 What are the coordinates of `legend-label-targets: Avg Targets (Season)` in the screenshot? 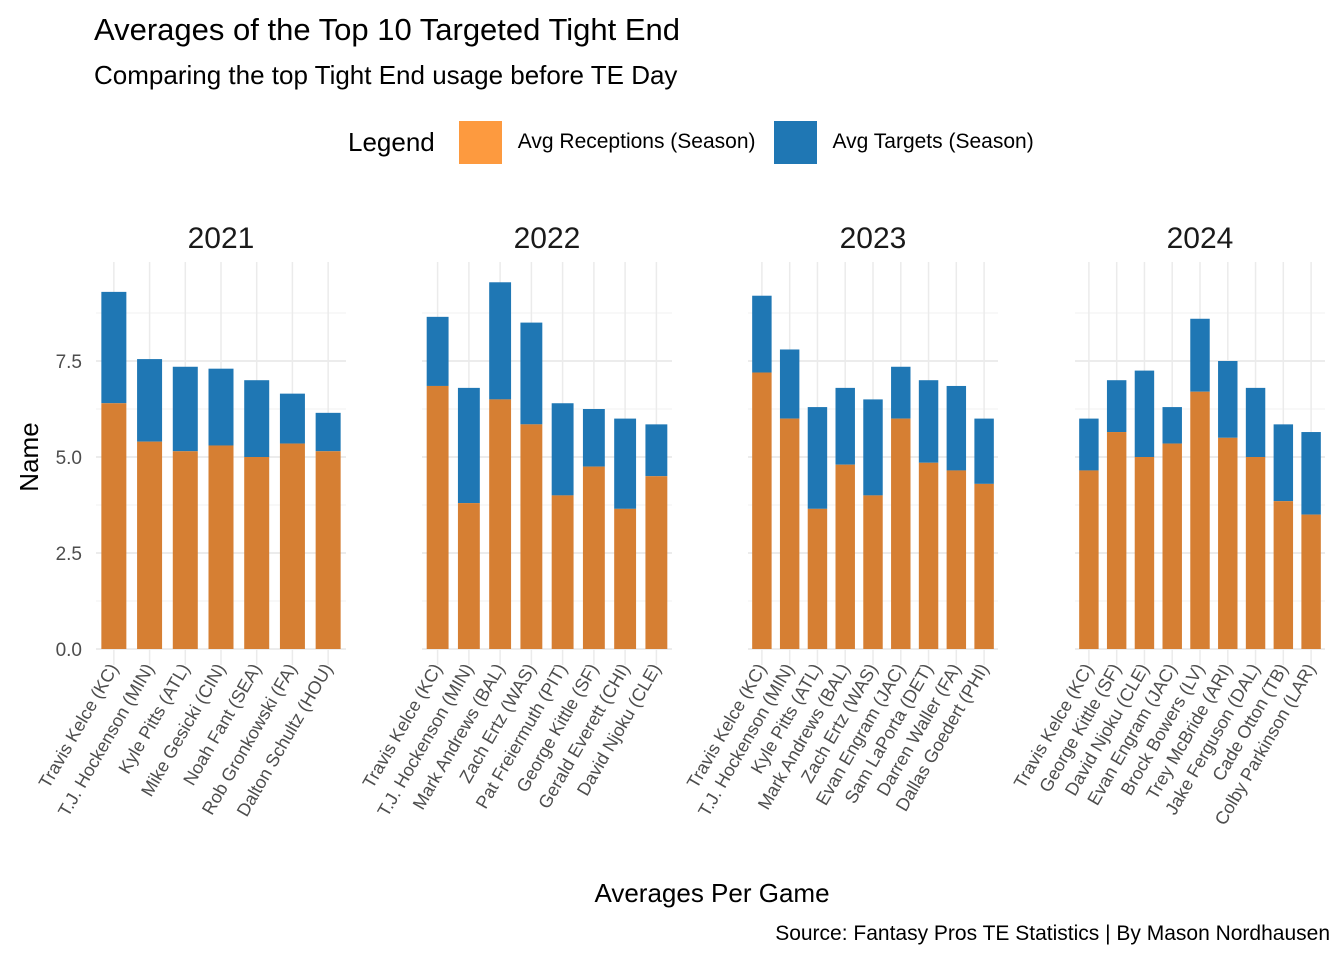 It's located at (933, 141).